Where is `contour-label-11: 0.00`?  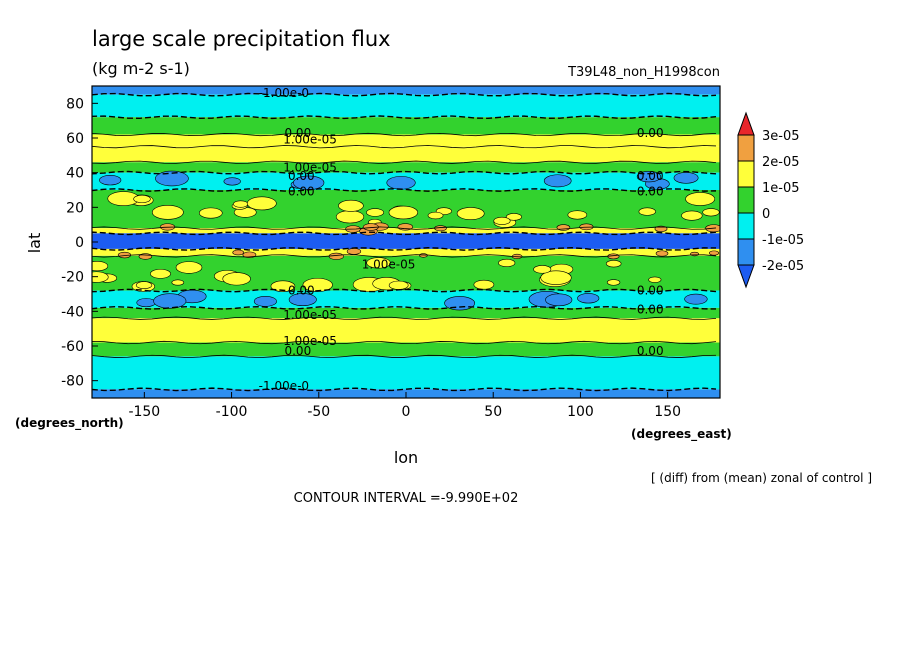 contour-label-11: 0.00 is located at coordinates (650, 291).